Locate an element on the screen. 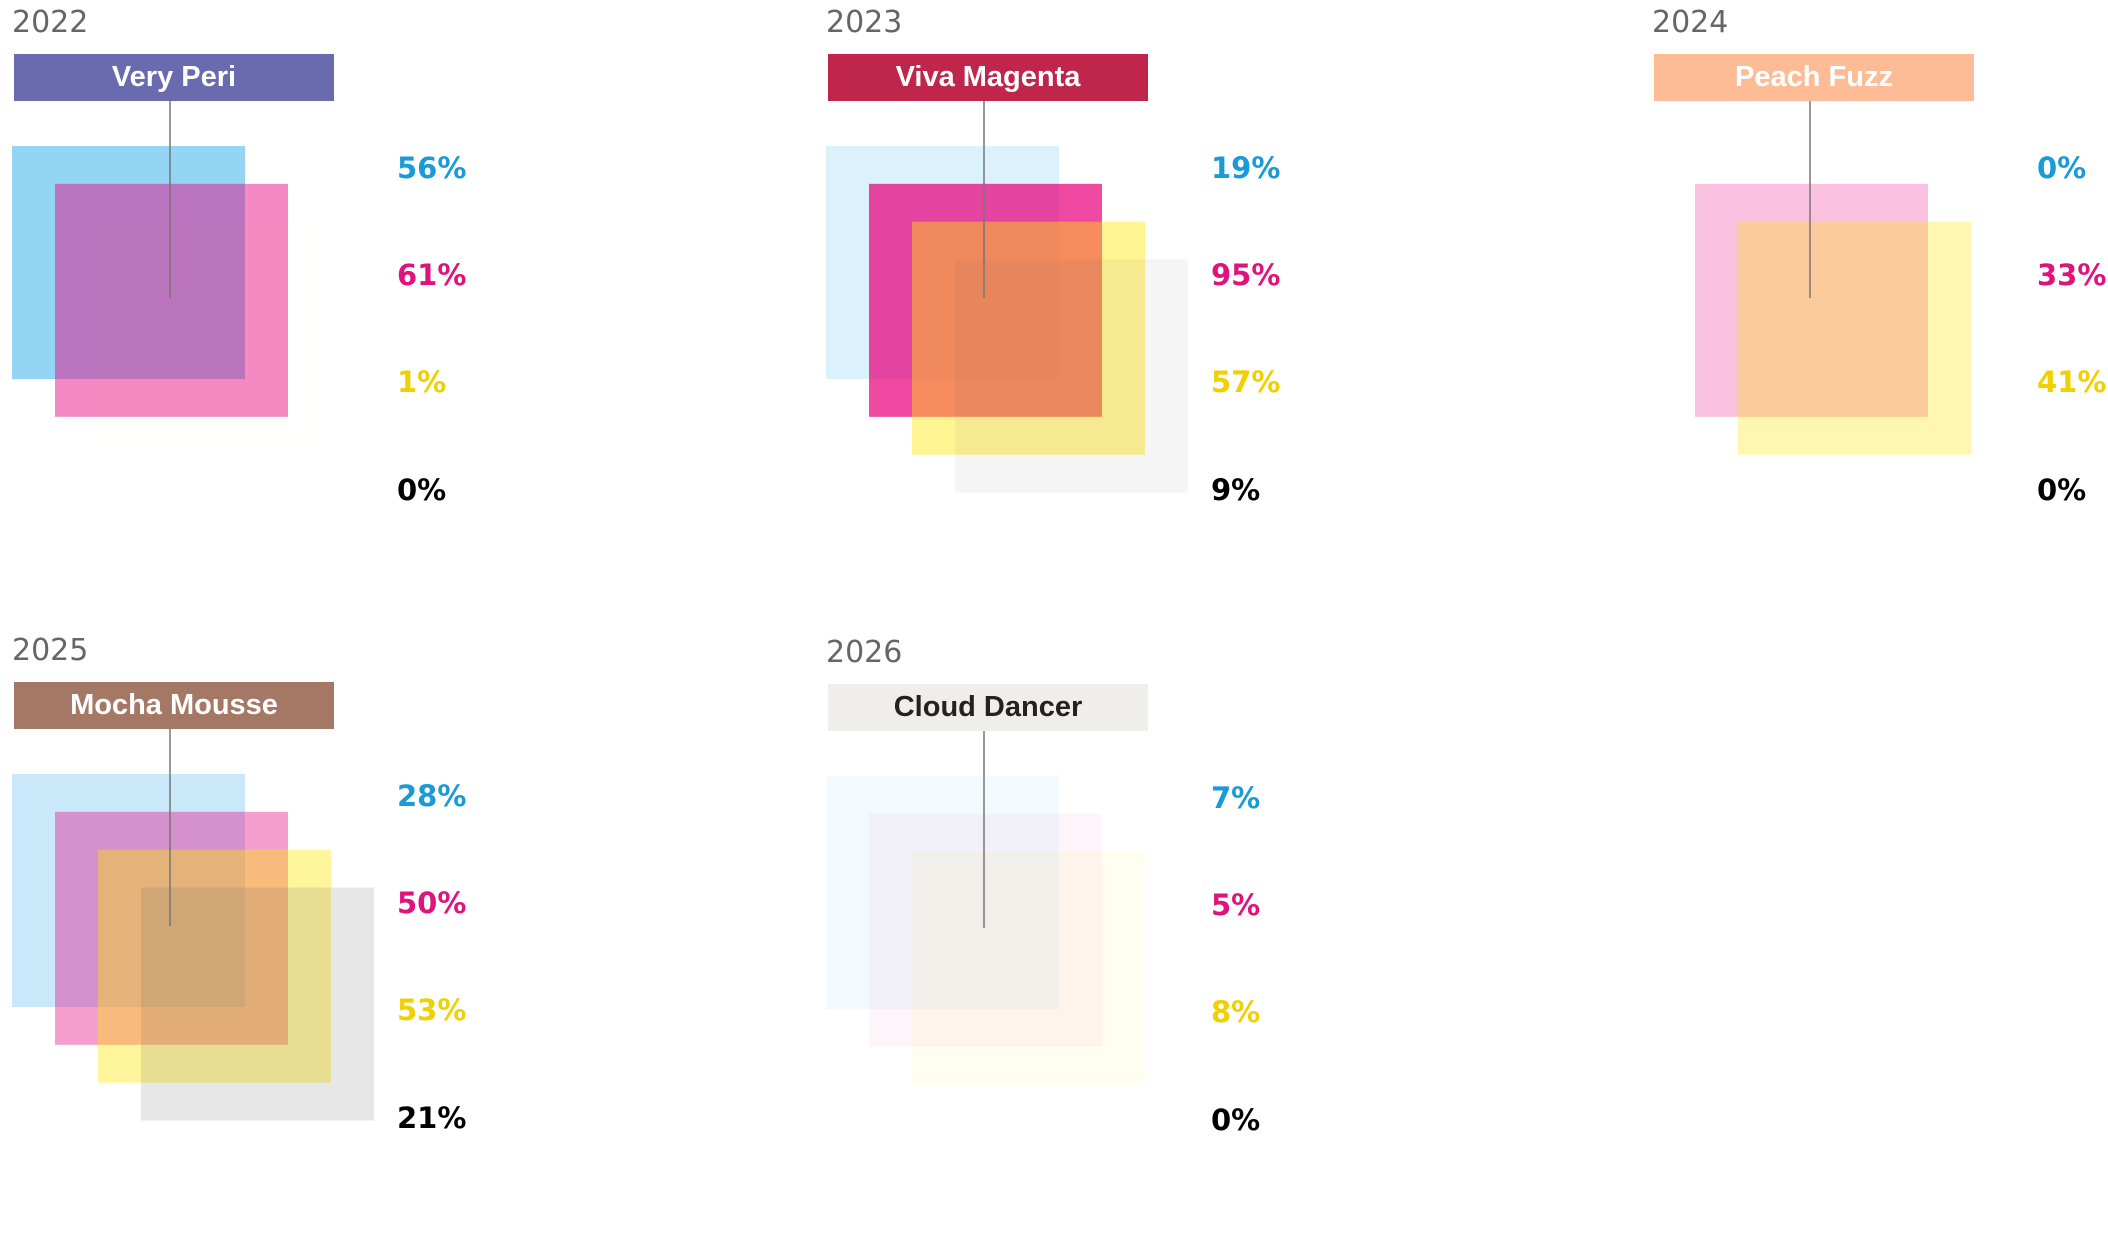  yellow-percent-label: 8% is located at coordinates (1236, 1012).